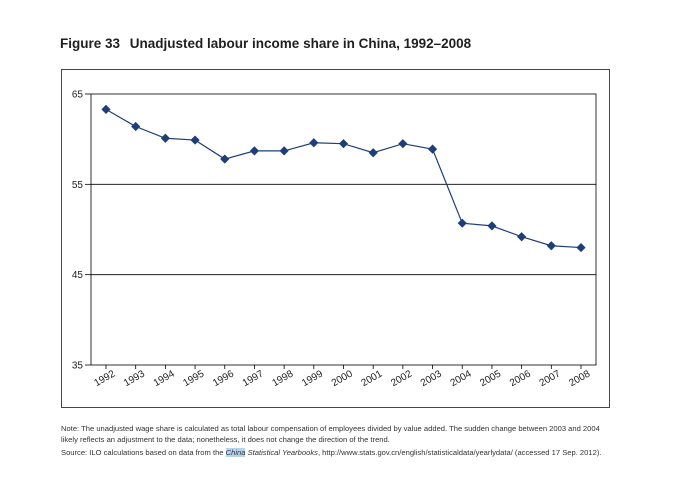 Image resolution: width=684 pixels, height=482 pixels. What do you see at coordinates (403, 144) in the screenshot?
I see `data-point-2002` at bounding box center [403, 144].